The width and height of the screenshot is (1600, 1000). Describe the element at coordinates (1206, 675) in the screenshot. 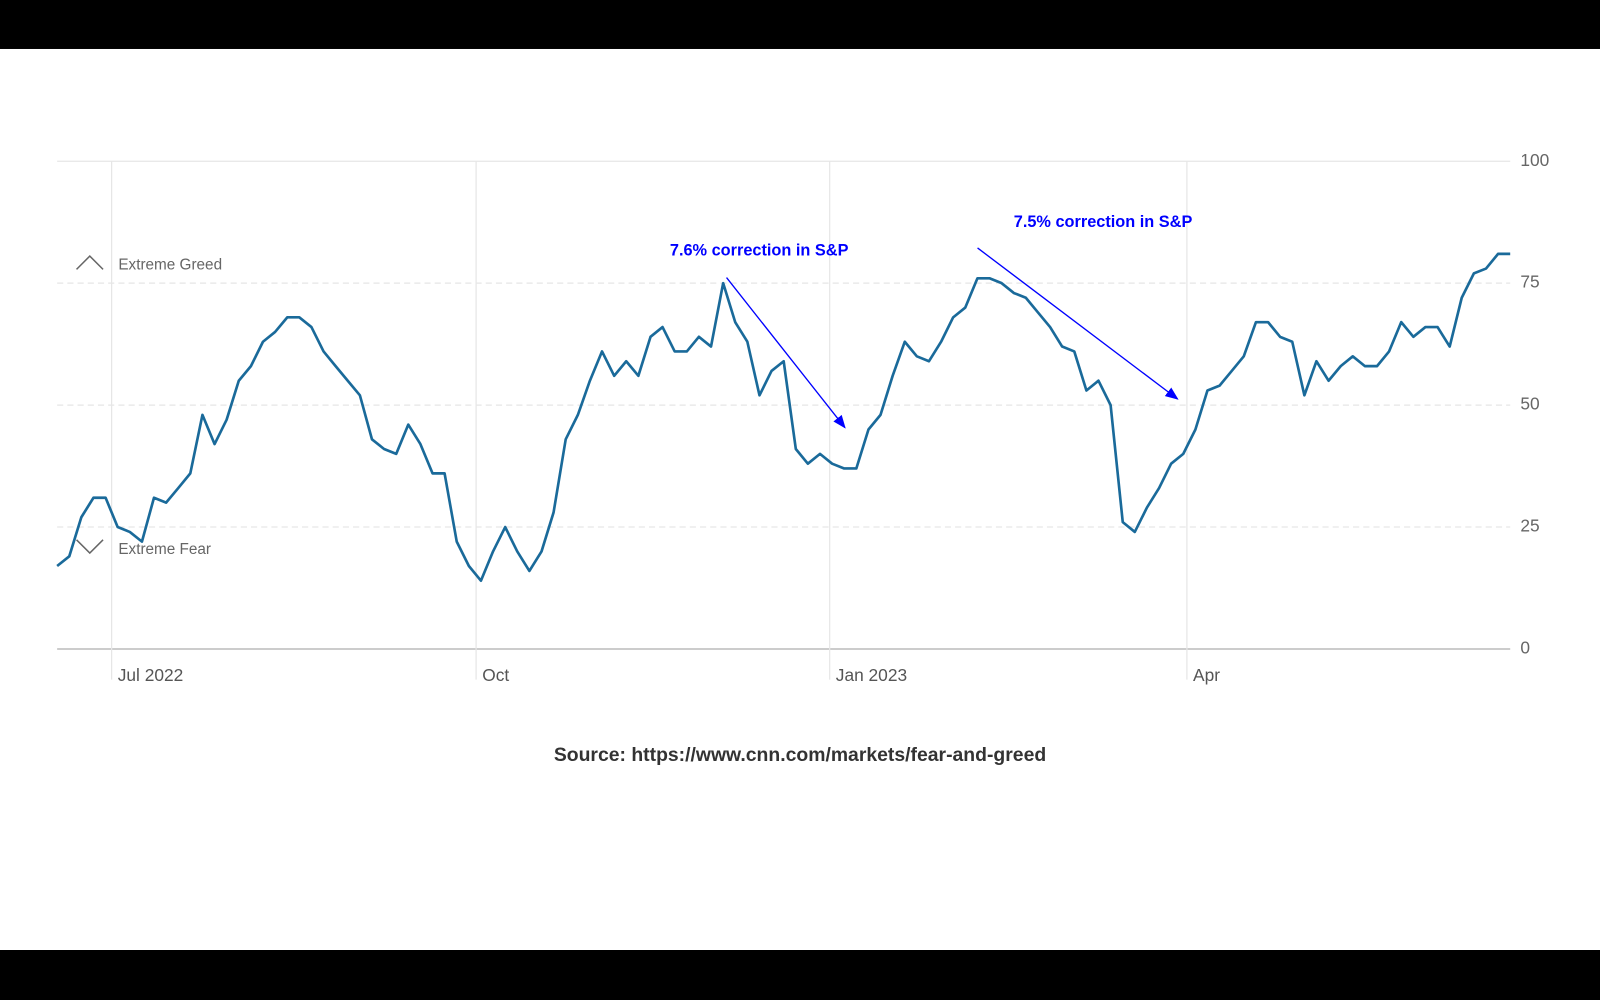

I see `x-tick-label: Apr` at that location.